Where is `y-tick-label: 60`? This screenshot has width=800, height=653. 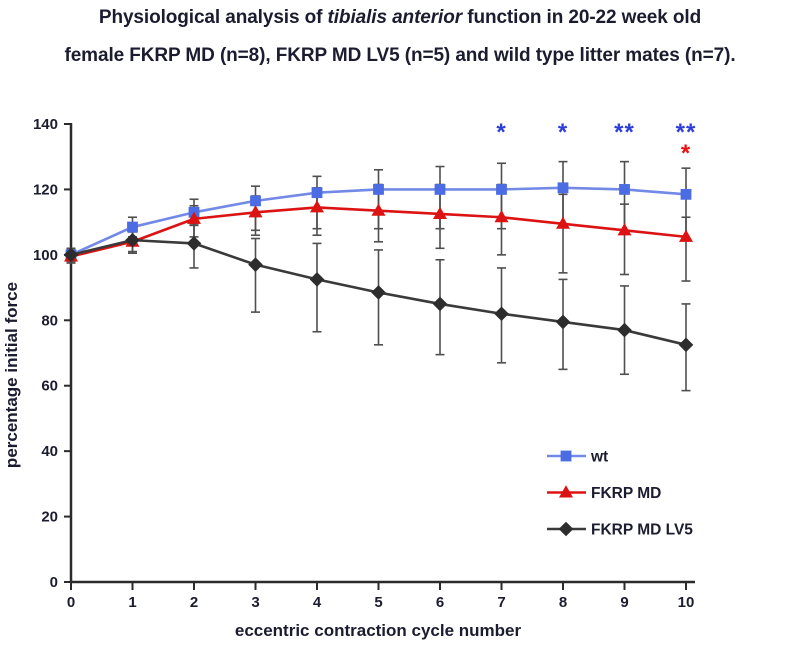
y-tick-label: 60 is located at coordinates (49, 386).